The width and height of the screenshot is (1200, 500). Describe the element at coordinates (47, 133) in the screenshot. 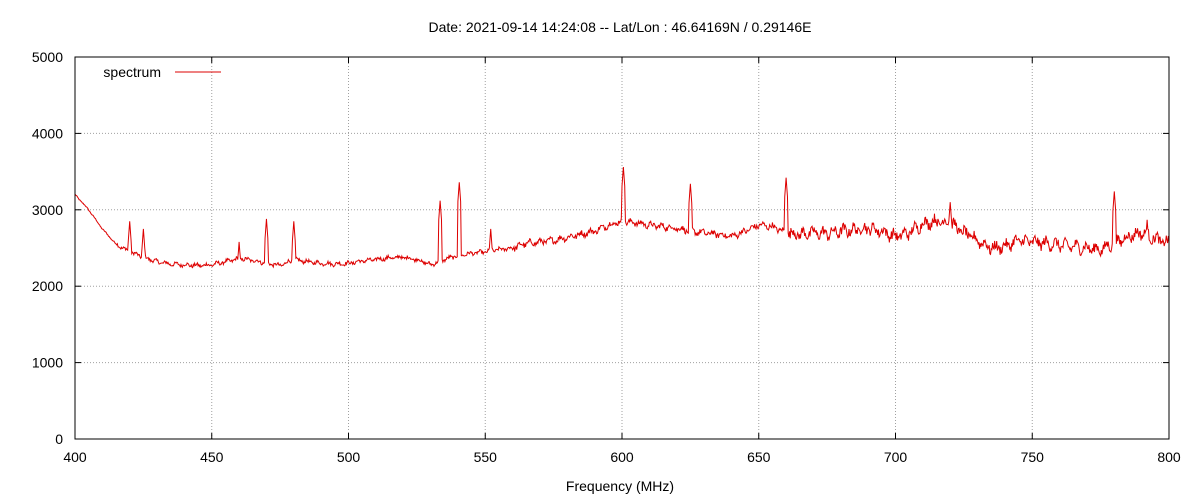

I see `y-tick-label: 4000` at that location.